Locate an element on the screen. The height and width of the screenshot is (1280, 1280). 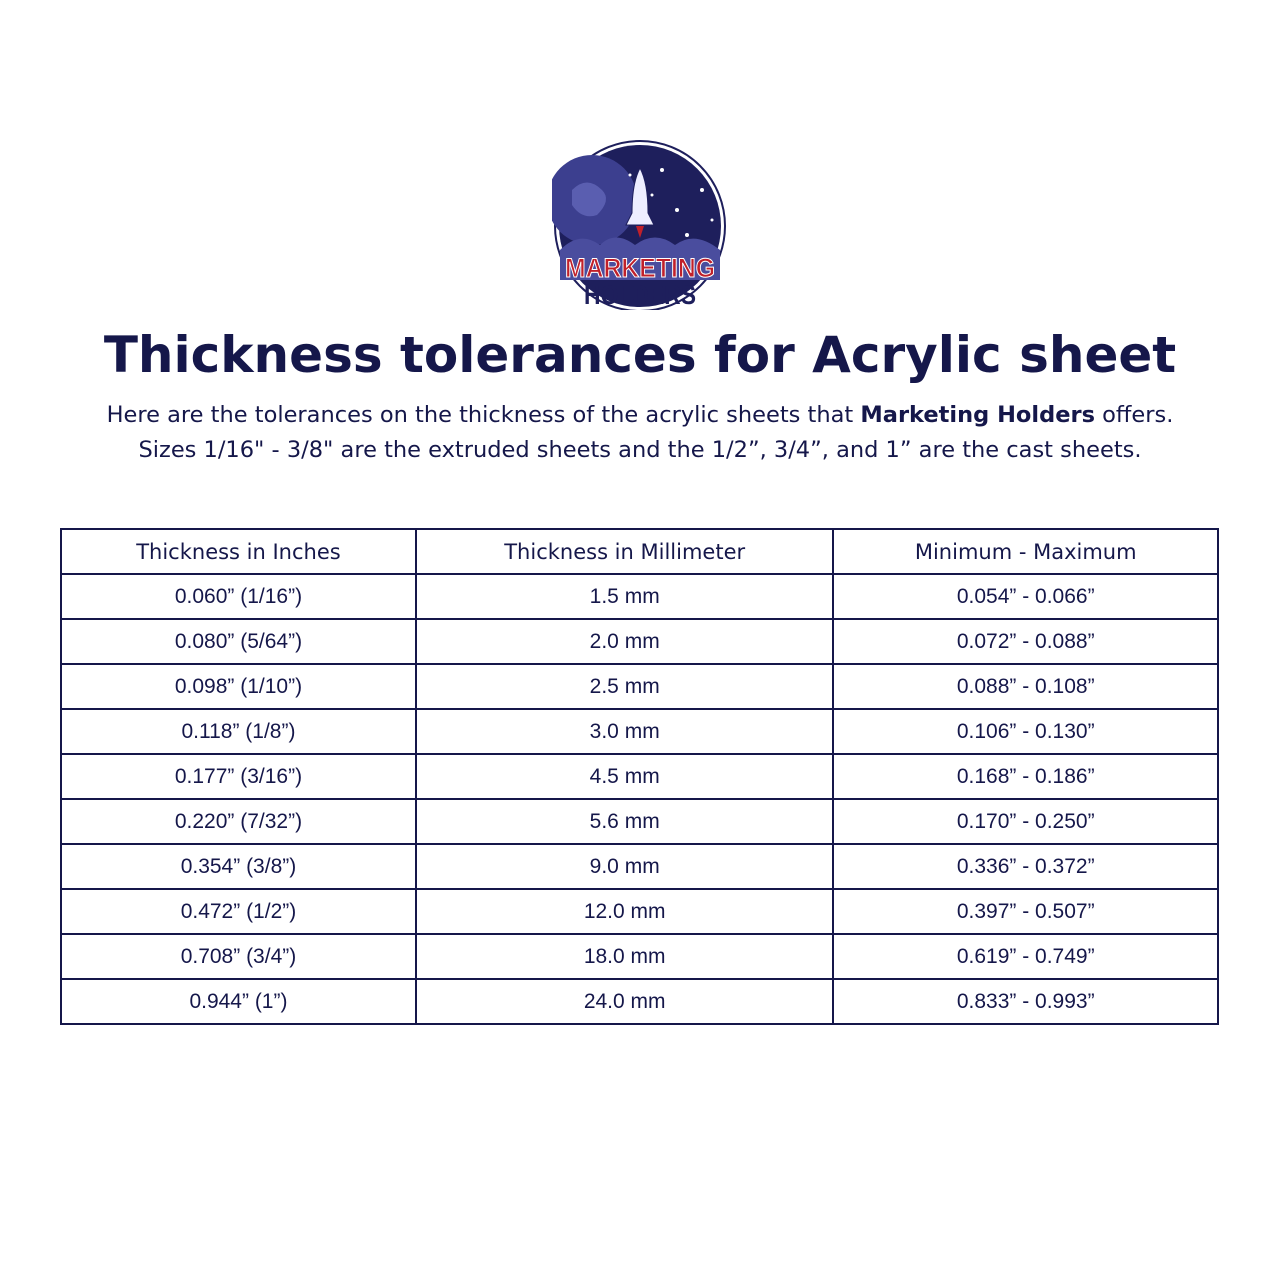
cell-inches: 0.472” (1/2”) is located at coordinates (238, 911).